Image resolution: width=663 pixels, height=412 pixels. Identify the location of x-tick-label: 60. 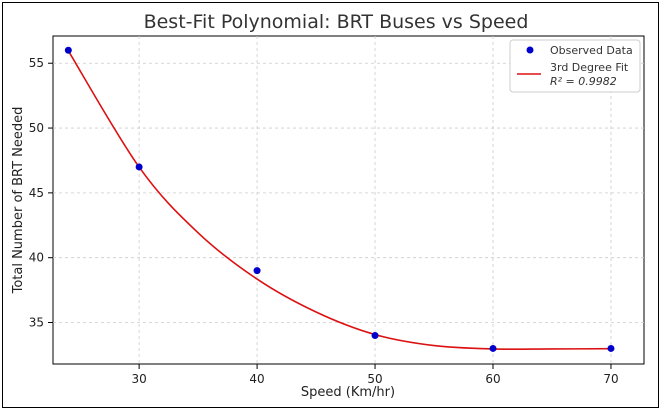
(492, 379).